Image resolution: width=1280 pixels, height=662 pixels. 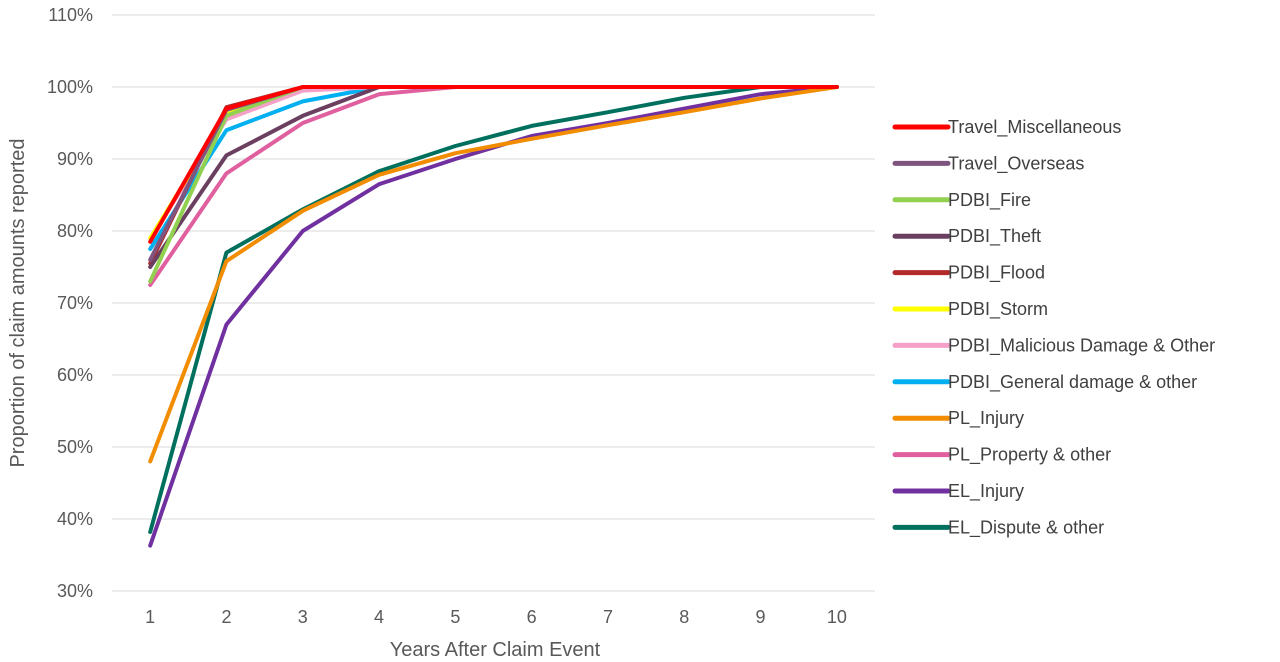 What do you see at coordinates (75, 375) in the screenshot?
I see `y-tick-label: 60%` at bounding box center [75, 375].